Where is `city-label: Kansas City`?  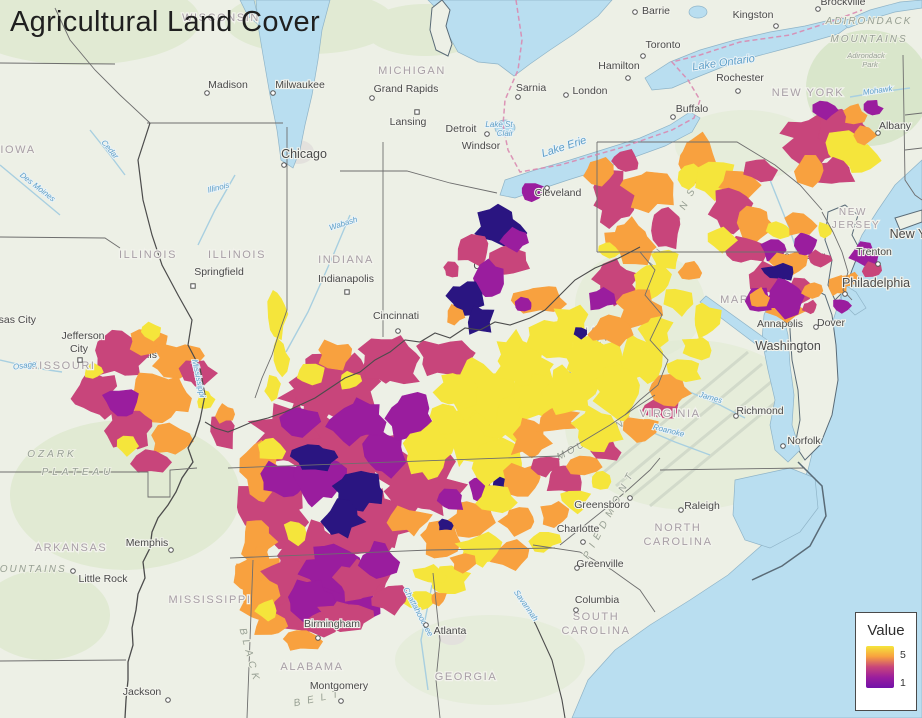
city-label: Kansas City is located at coordinates (18, 320).